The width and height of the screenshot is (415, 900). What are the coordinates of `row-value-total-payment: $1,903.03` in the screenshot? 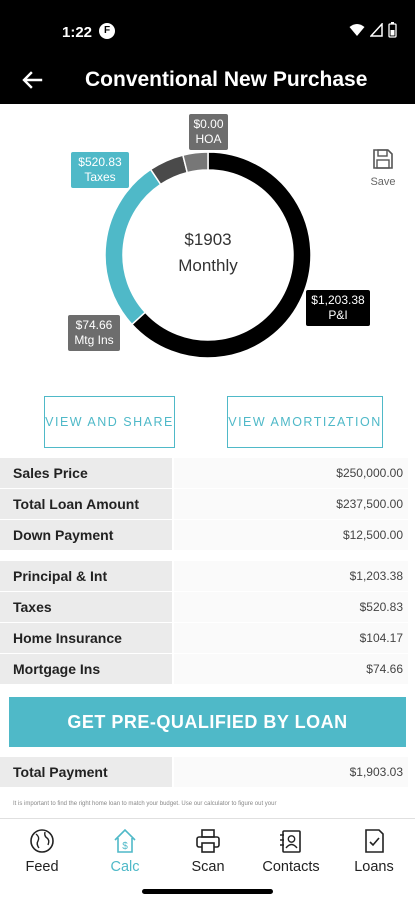 It's located at (291, 772).